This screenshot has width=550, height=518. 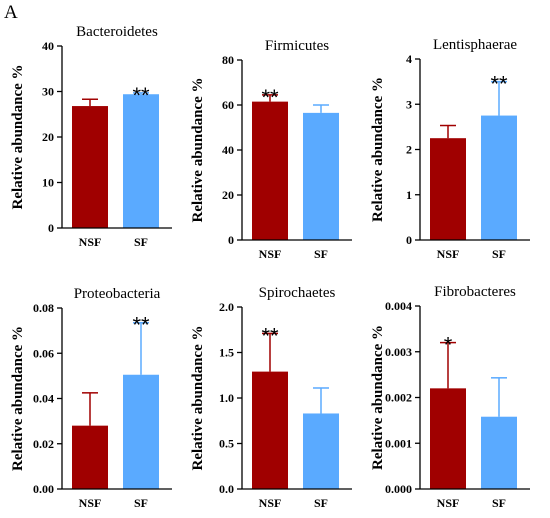 What do you see at coordinates (48, 92) in the screenshot?
I see `y-tick-label: 30` at bounding box center [48, 92].